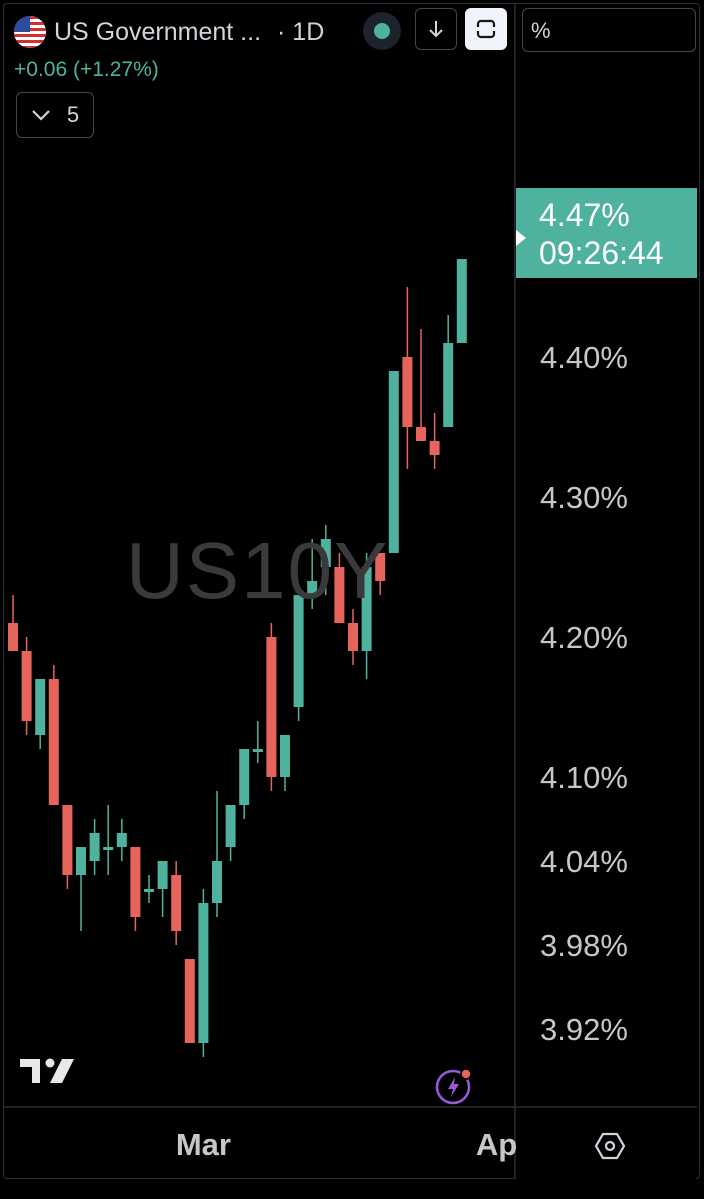 Image resolution: width=704 pixels, height=1199 pixels. Describe the element at coordinates (55, 115) in the screenshot. I see `indicators-toggle-button: 5` at that location.